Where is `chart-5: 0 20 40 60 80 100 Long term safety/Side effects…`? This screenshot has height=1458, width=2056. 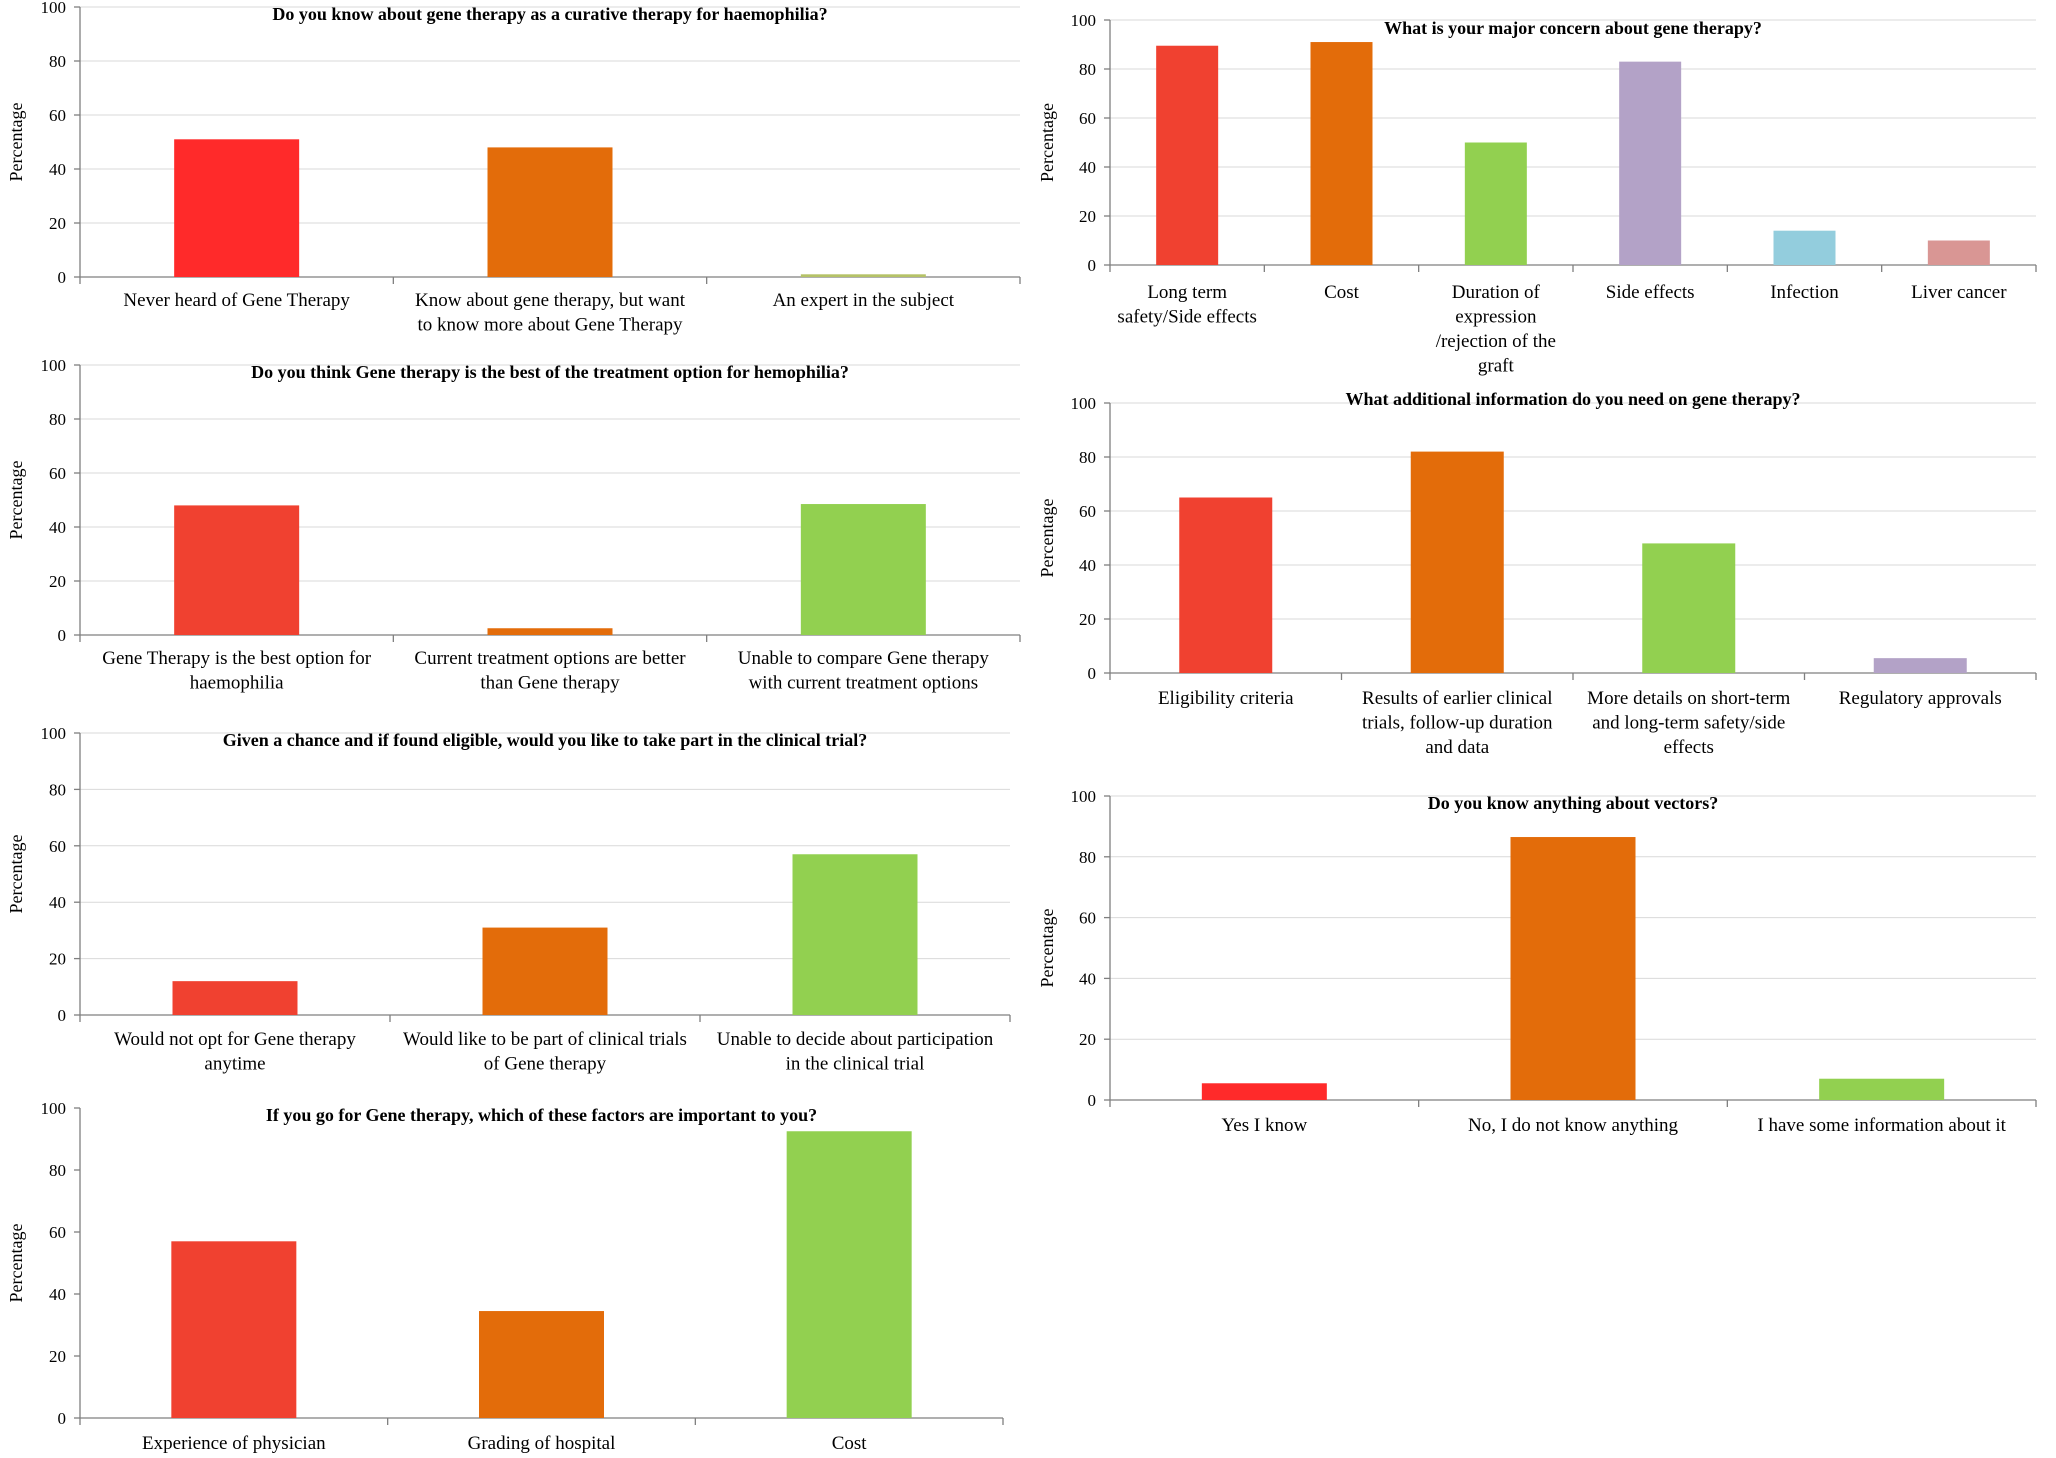 chart-5: 0 20 40 60 80 100 Long term safety/Side effects… is located at coordinates (1537, 194).